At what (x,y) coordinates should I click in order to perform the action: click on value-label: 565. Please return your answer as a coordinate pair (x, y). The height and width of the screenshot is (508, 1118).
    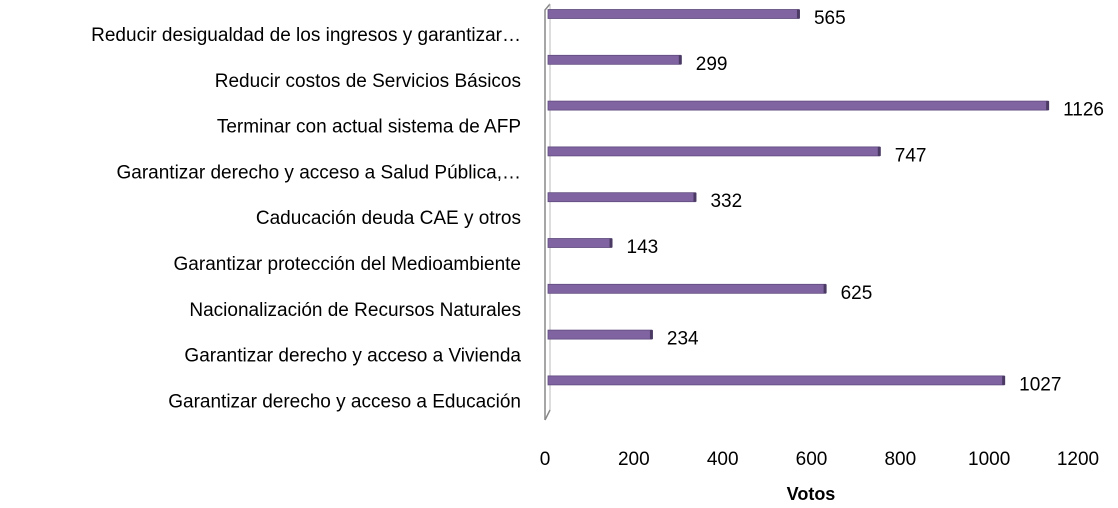
    Looking at the image, I should click on (830, 18).